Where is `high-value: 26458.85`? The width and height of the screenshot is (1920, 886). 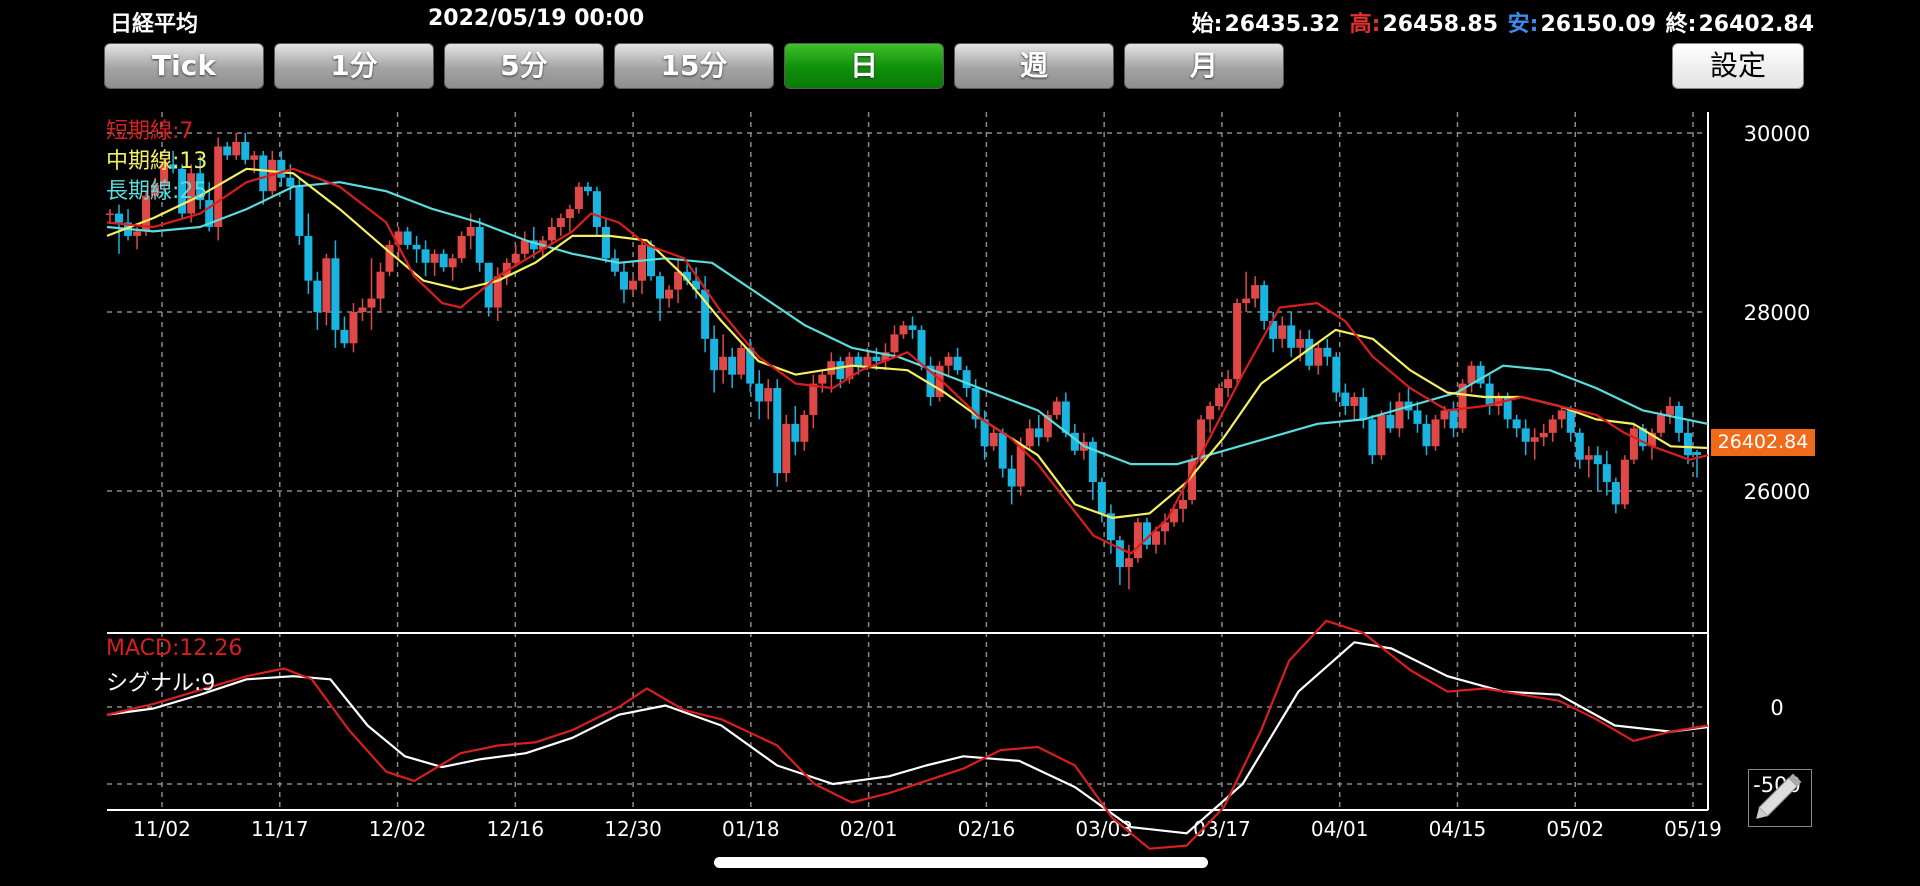
high-value: 26458.85 is located at coordinates (1440, 24).